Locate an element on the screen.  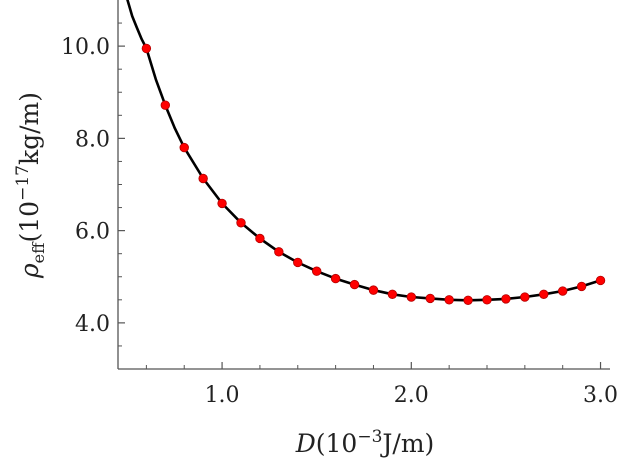
y-tick-label: 6.0 is located at coordinates (92, 232).